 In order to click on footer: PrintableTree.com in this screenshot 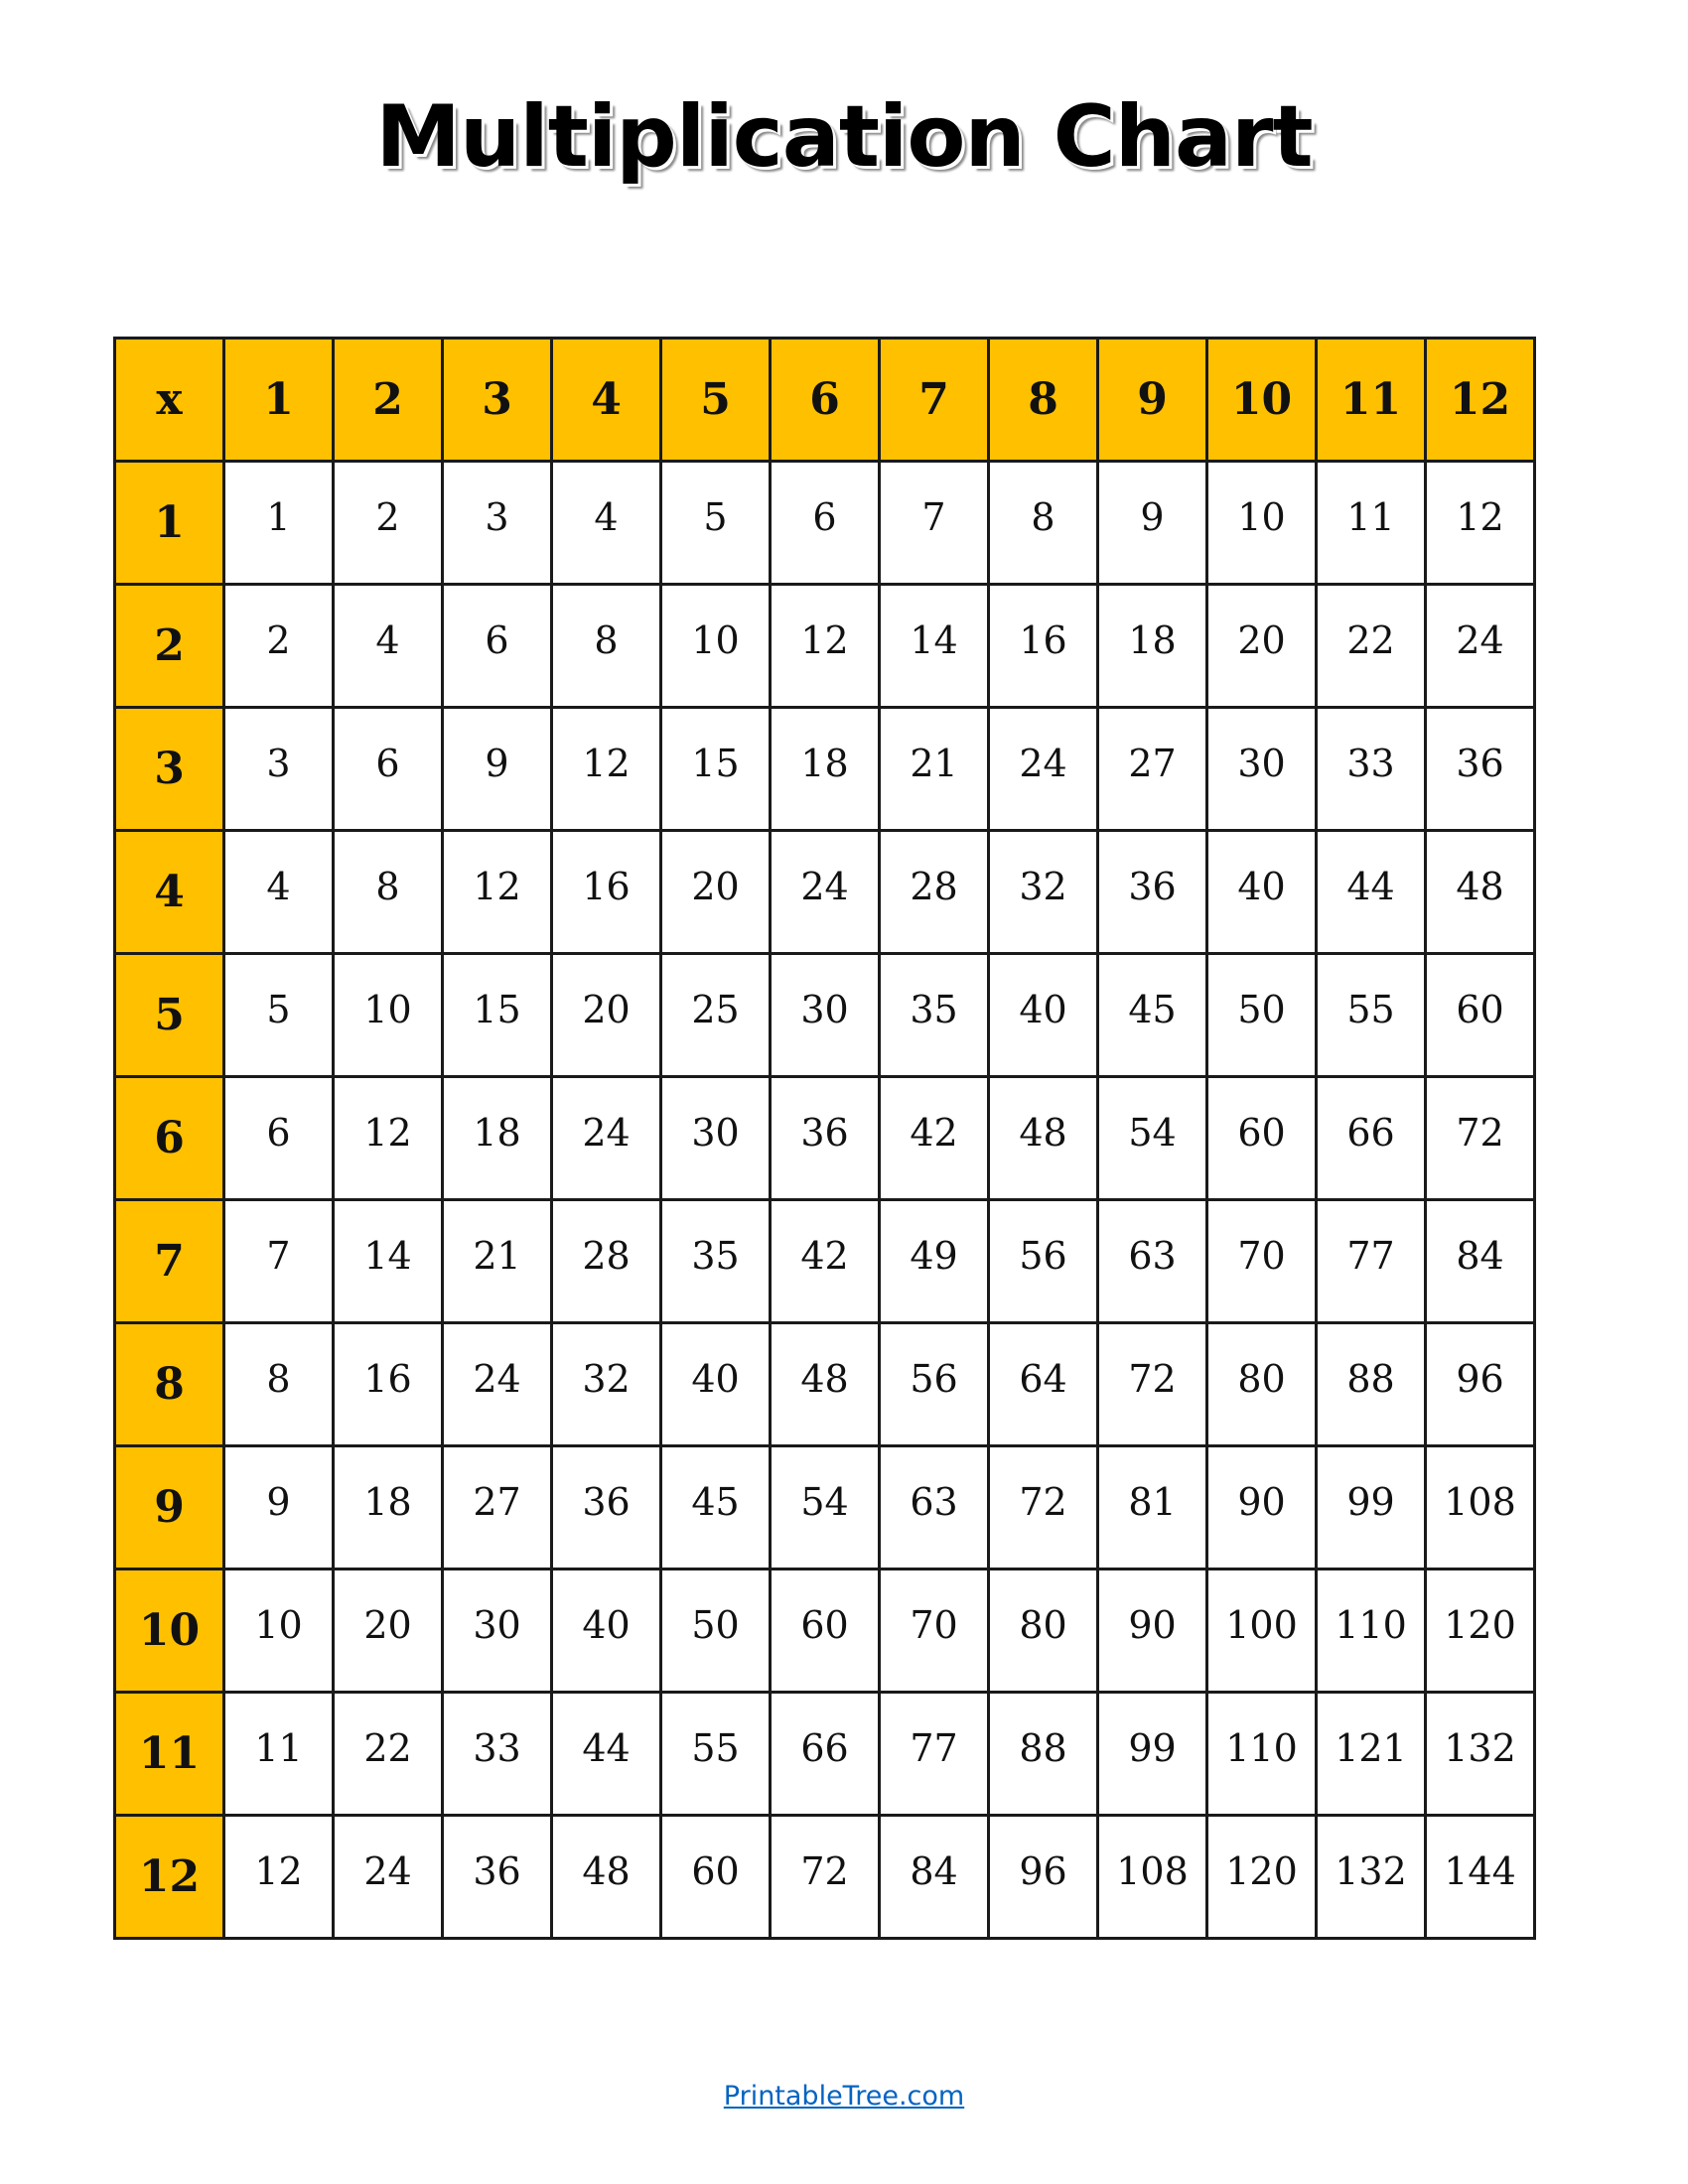, I will do `click(844, 2096)`.